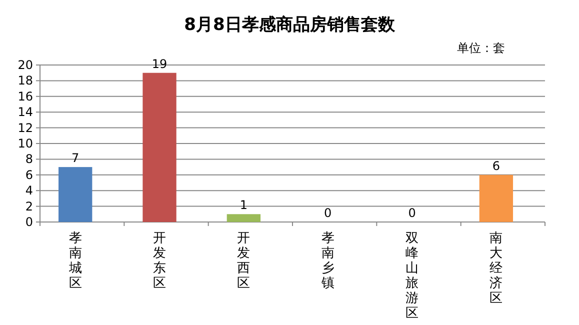 The image size is (579, 325). I want to click on y-tick-label: 6, so click(29, 175).